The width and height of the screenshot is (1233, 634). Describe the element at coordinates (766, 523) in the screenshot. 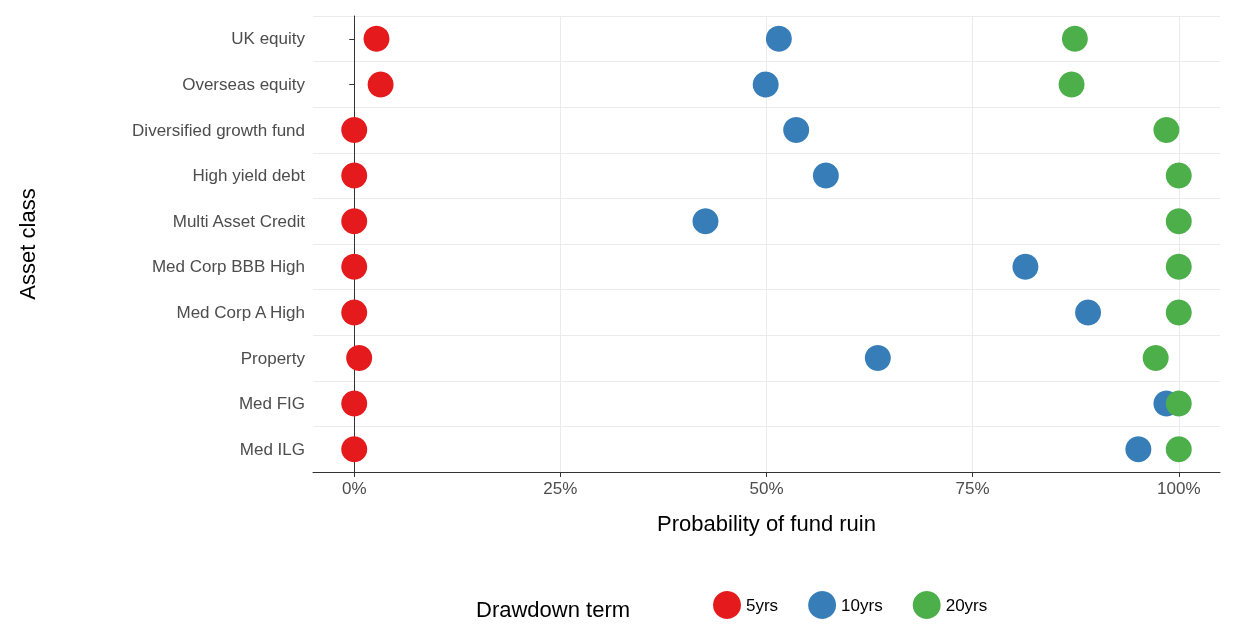

I see `x-axis-title: Probability of fund ruin` at that location.